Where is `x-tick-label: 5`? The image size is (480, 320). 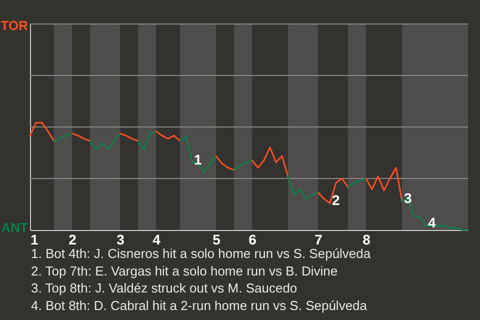
x-tick-label: 5 is located at coordinates (216, 240).